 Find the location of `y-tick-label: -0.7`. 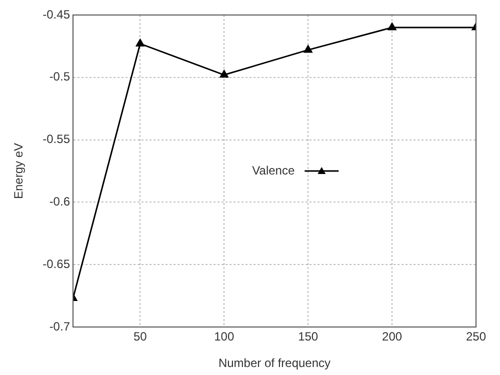

y-tick-label: -0.7 is located at coordinates (59, 326).